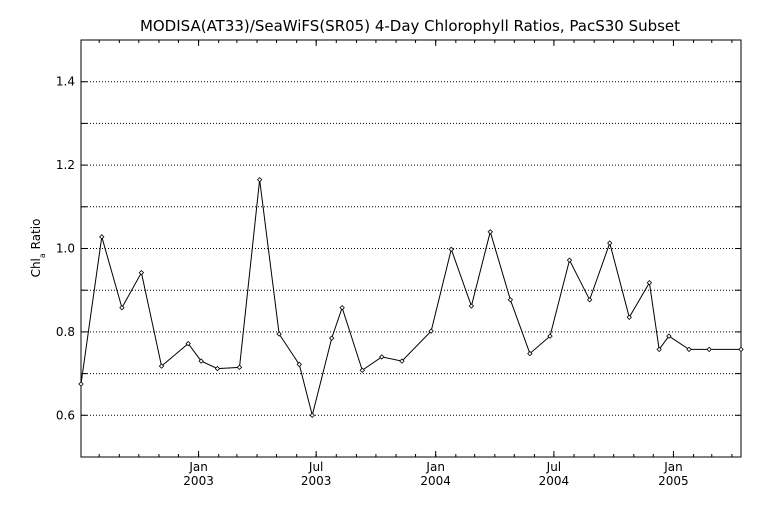 The image size is (768, 512). Describe the element at coordinates (65, 415) in the screenshot. I see `y-tick-label: 0.6` at that location.